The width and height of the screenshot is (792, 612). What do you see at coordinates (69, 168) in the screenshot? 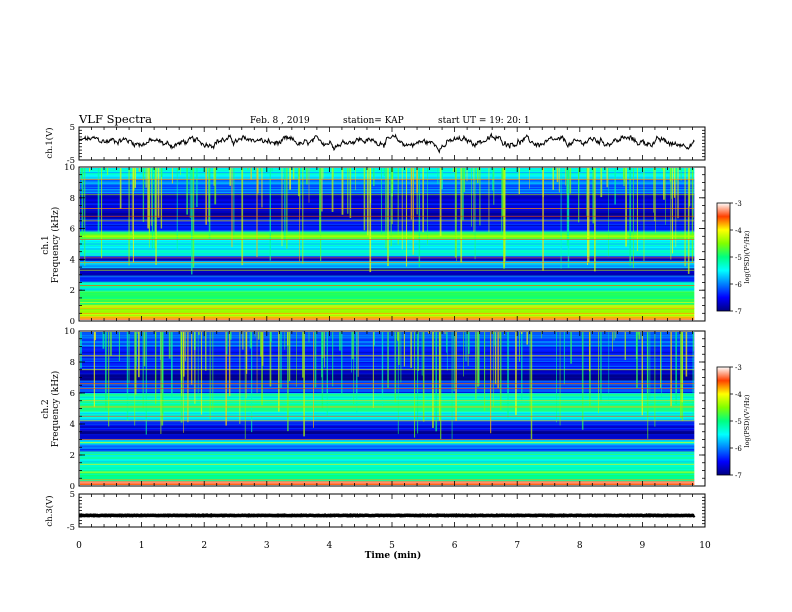
I see `ch1-spec-ytick-label: 10` at bounding box center [69, 168].